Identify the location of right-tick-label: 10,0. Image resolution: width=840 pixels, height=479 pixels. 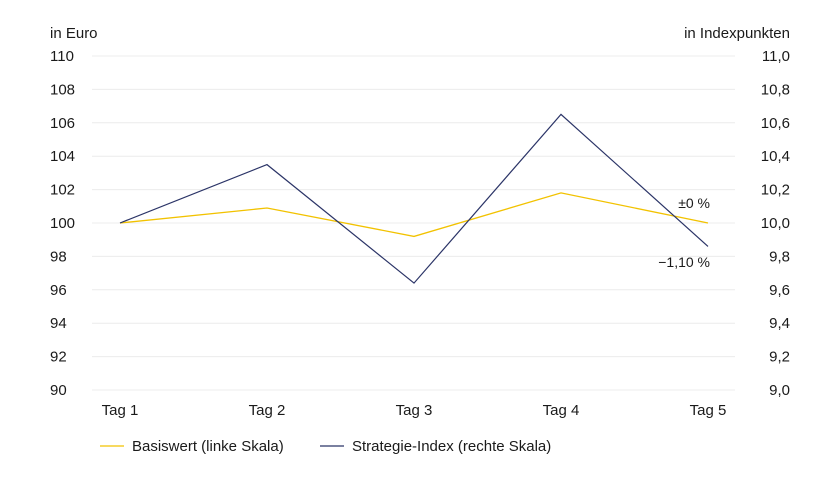
(775, 223).